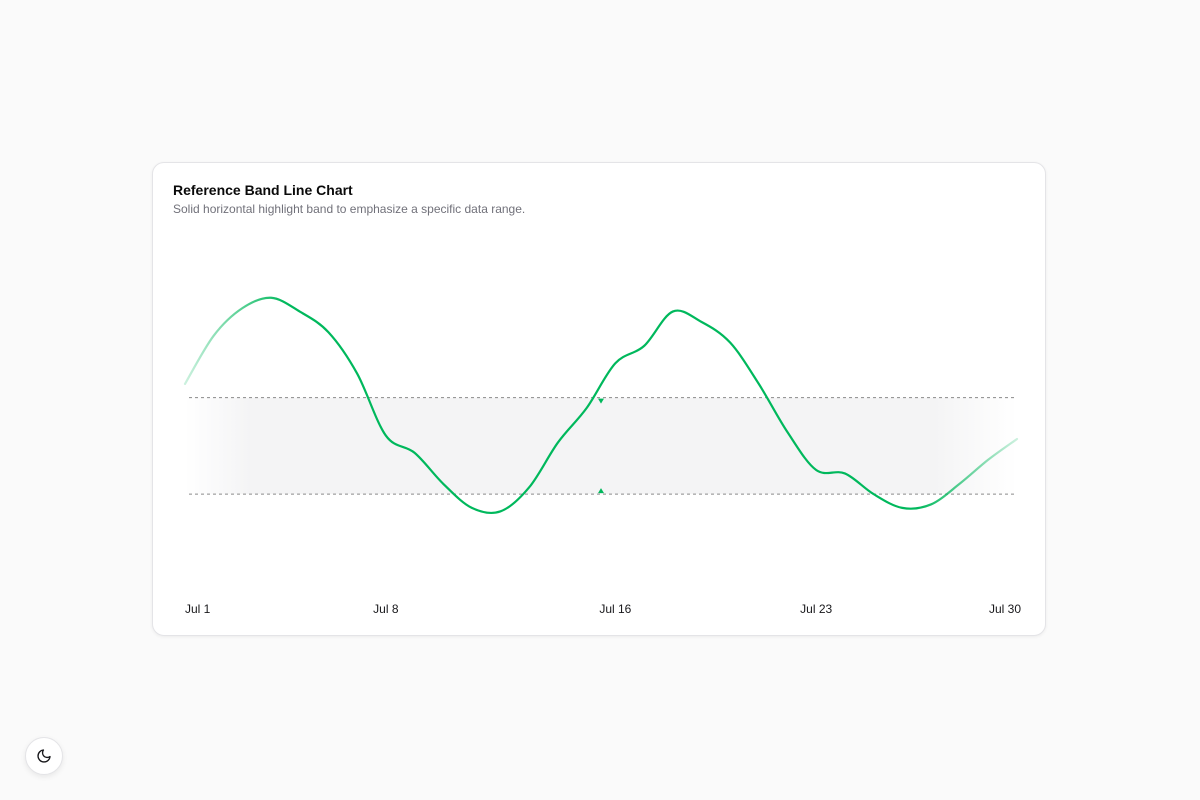  What do you see at coordinates (386, 609) in the screenshot?
I see `x-tick-label: Jul 8` at bounding box center [386, 609].